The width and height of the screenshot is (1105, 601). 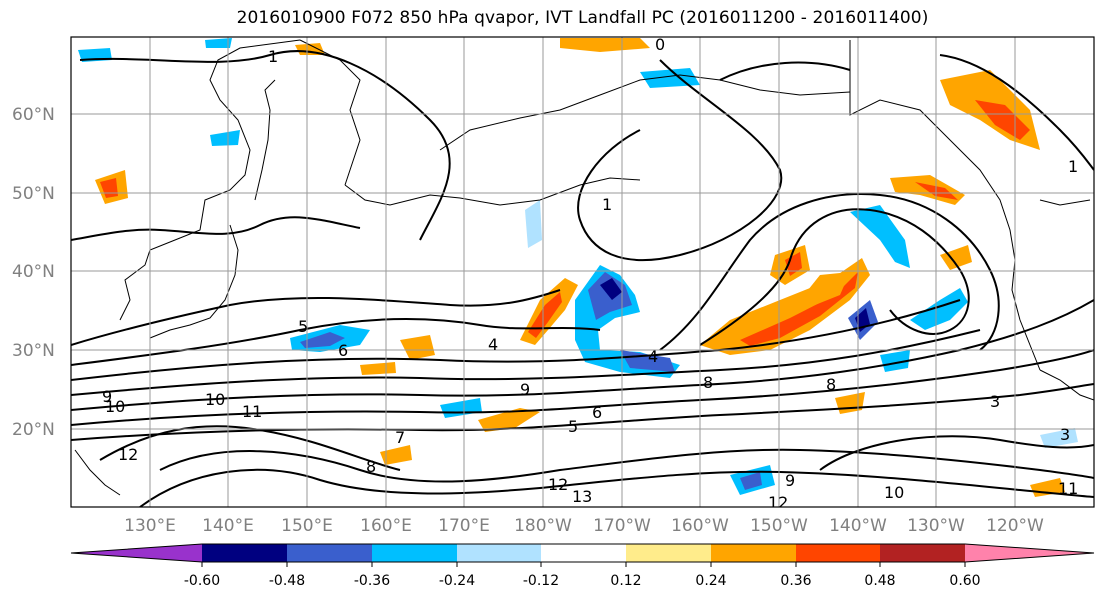 I want to click on colorbar-tick-label: 0.12, so click(x=625, y=581).